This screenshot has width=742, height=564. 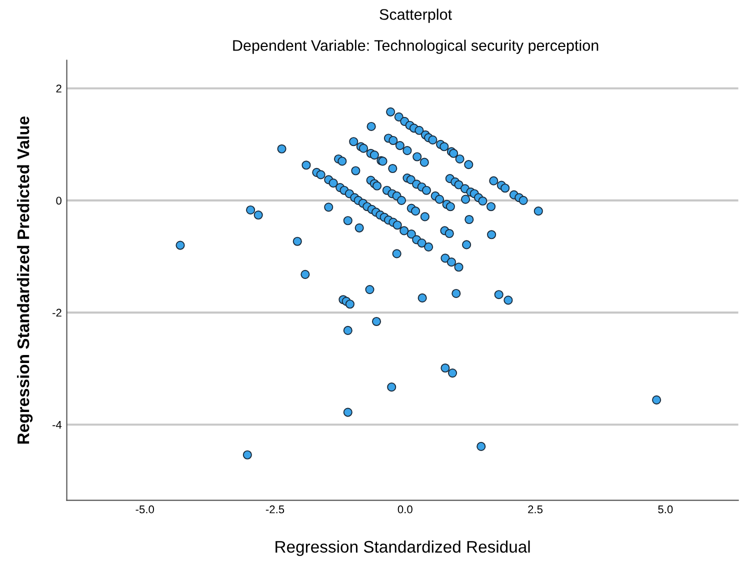 I want to click on chart-subtitle: Dependent Variable: Technological security perception, so click(x=415, y=47).